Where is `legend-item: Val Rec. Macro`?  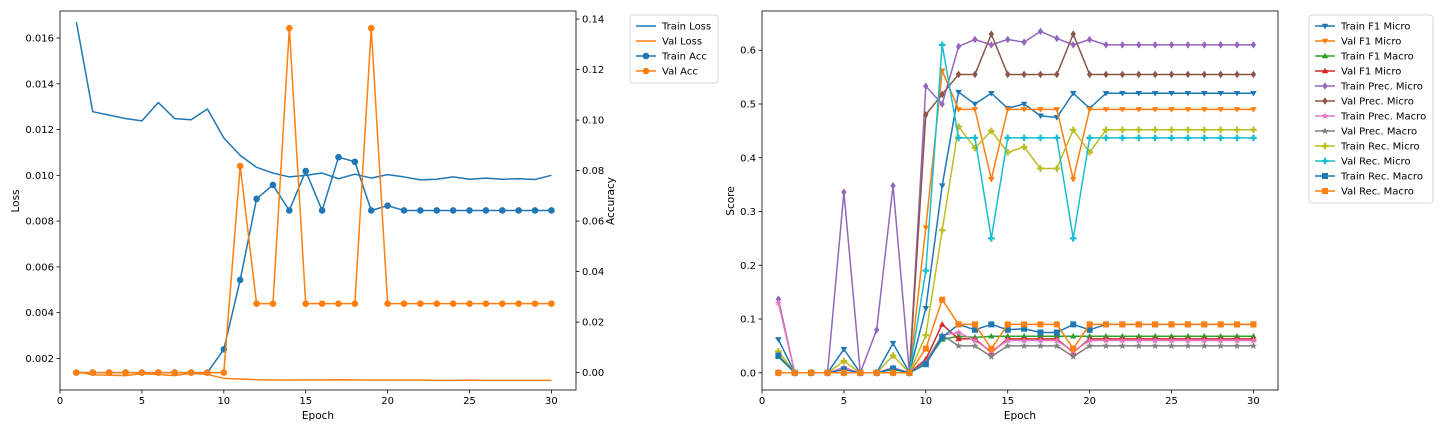 legend-item: Val Rec. Macro is located at coordinates (1364, 192).